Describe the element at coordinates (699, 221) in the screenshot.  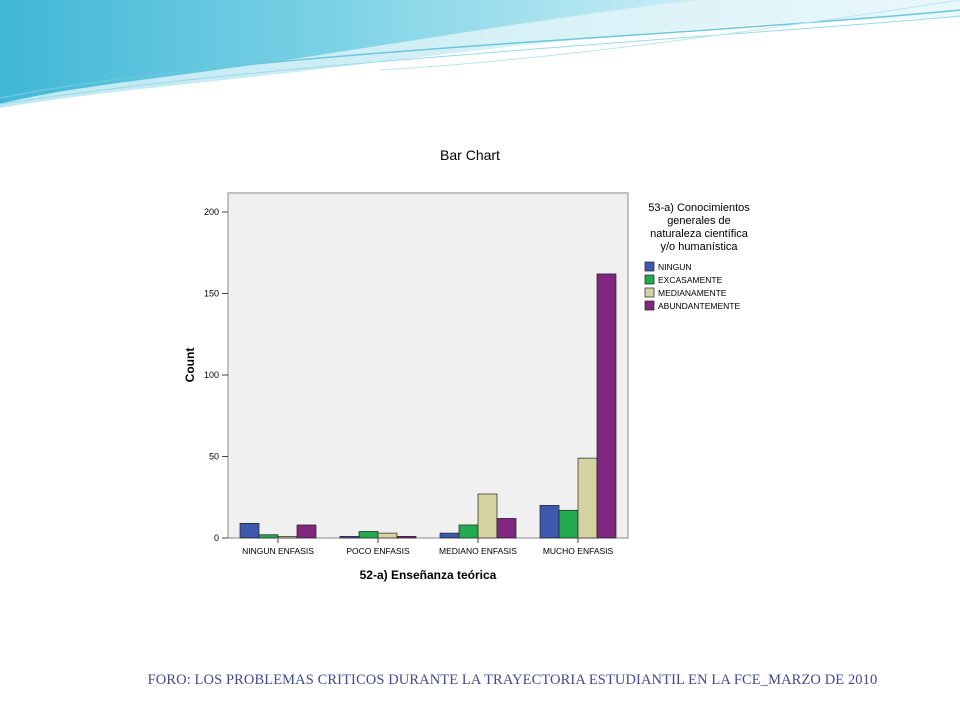
I see `legend-title-line: generales de` at that location.